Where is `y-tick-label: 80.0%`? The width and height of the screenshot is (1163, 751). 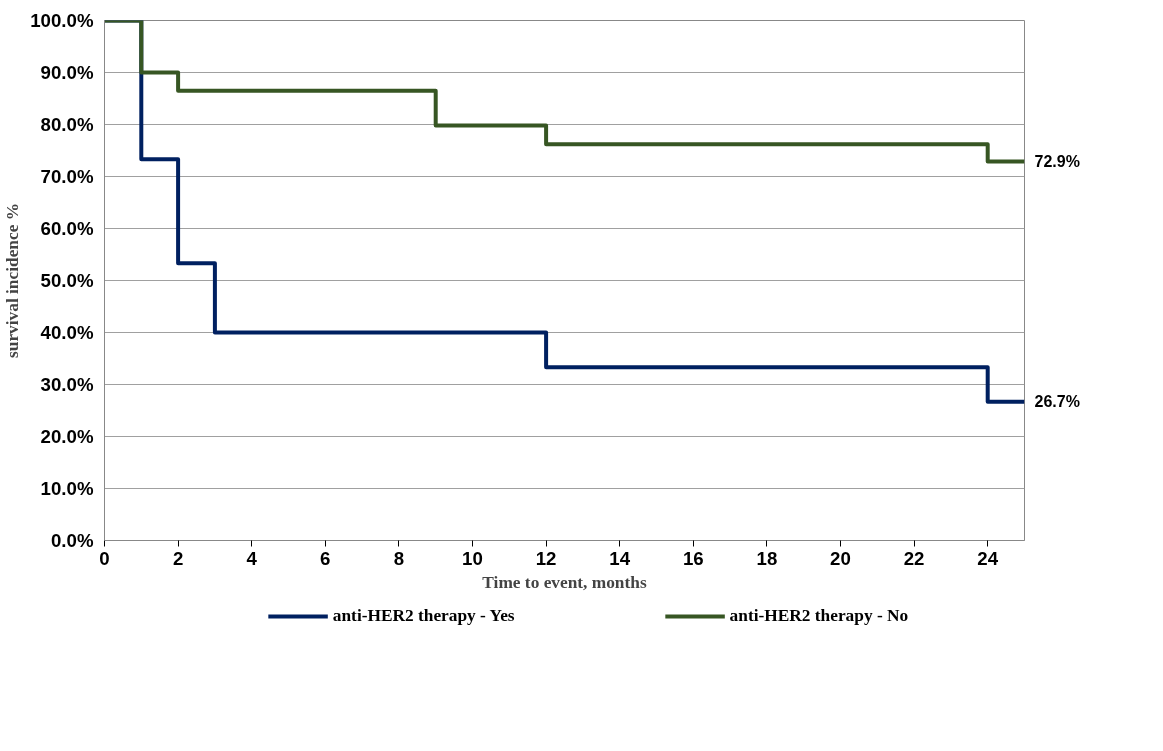 y-tick-label: 80.0% is located at coordinates (67, 124).